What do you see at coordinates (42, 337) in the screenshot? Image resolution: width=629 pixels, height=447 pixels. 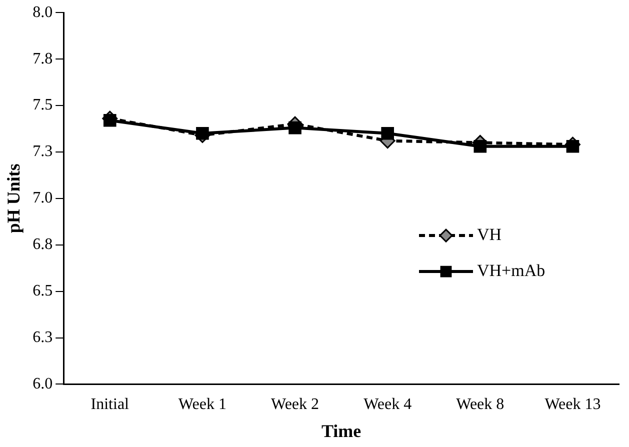 I see `y-tick-label: 6.3` at bounding box center [42, 337].